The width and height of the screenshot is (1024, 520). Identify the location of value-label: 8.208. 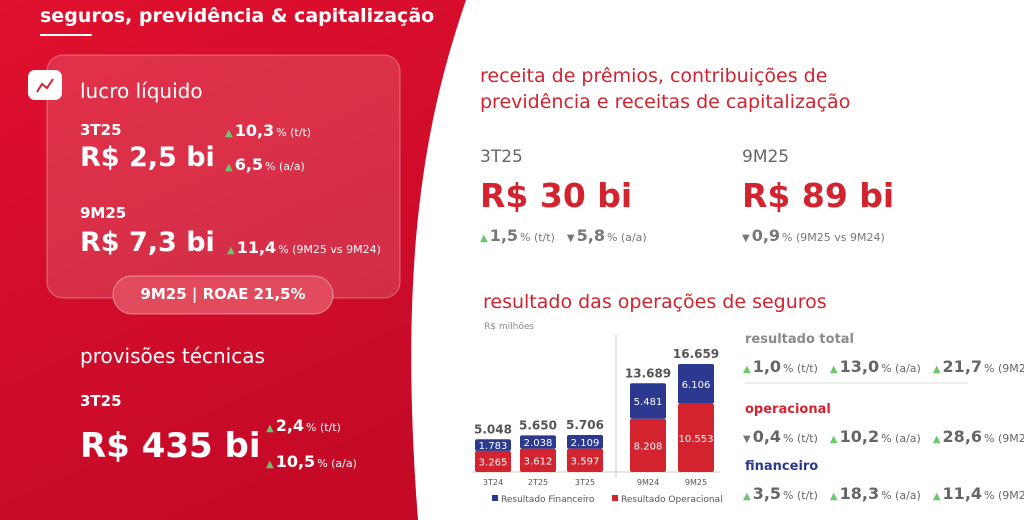
(648, 446).